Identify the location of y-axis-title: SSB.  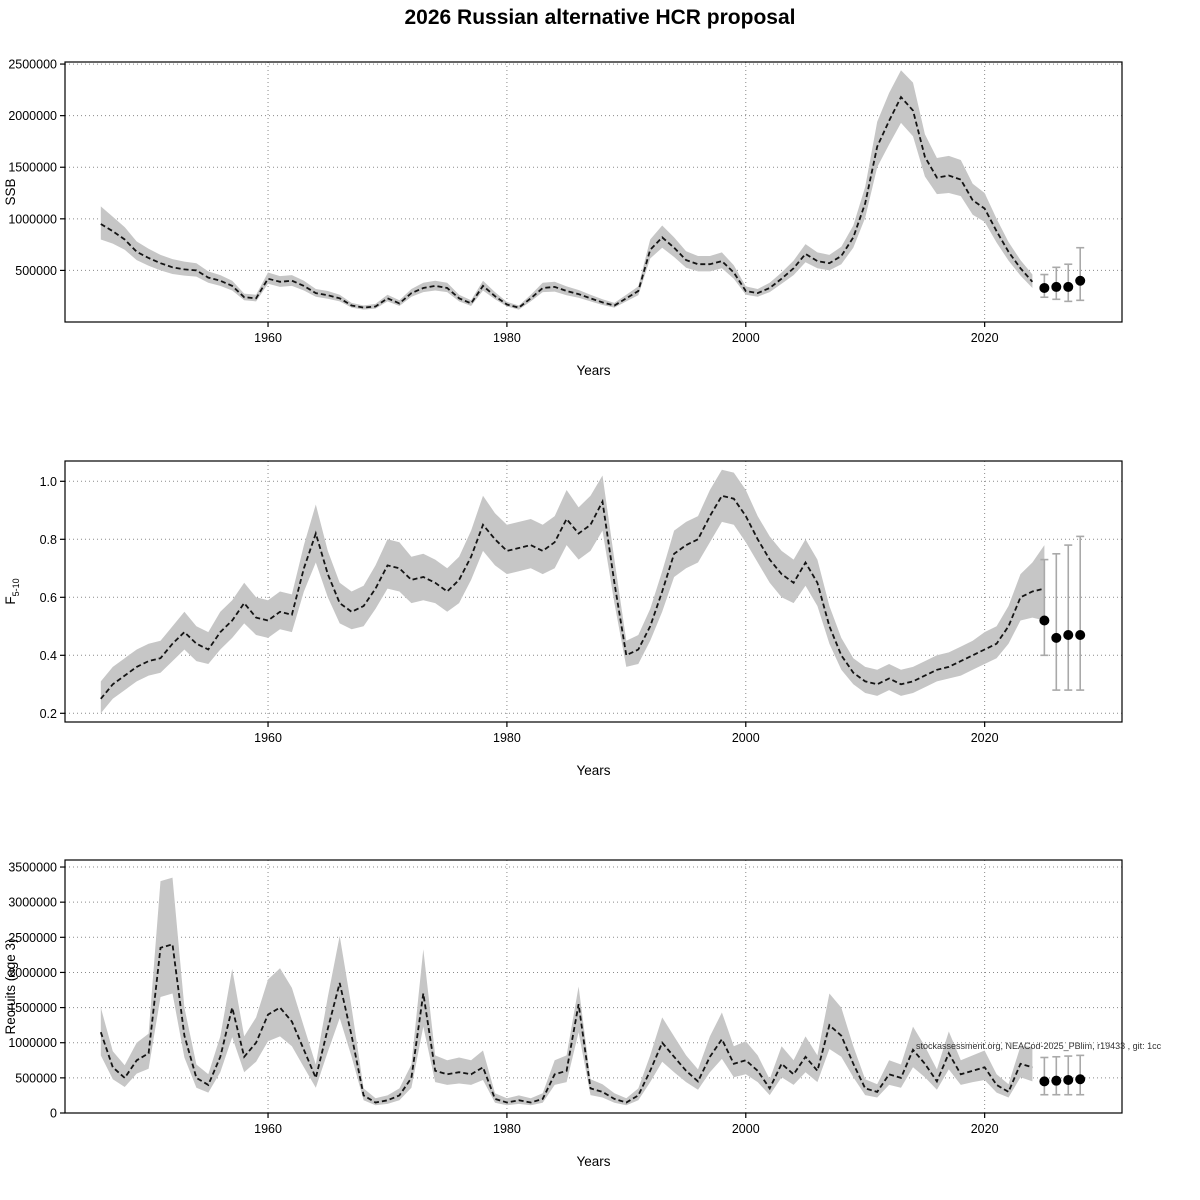
(10, 191).